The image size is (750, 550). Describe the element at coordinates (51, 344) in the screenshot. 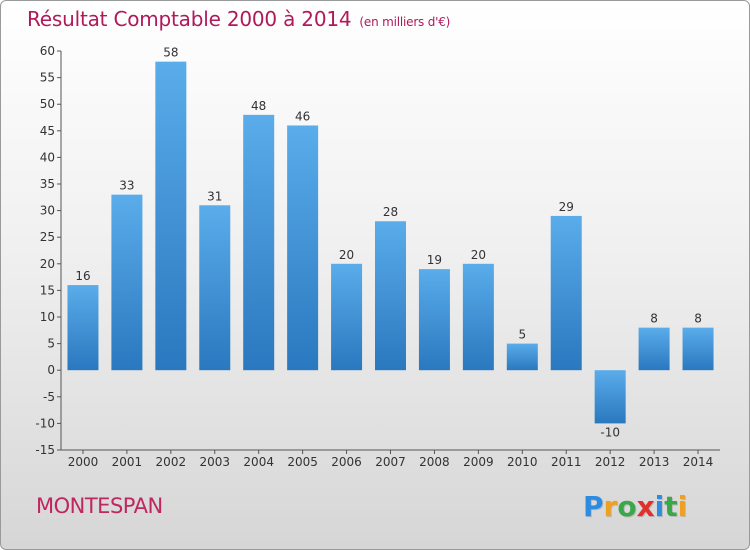

I see `y-tick-label: 5` at that location.